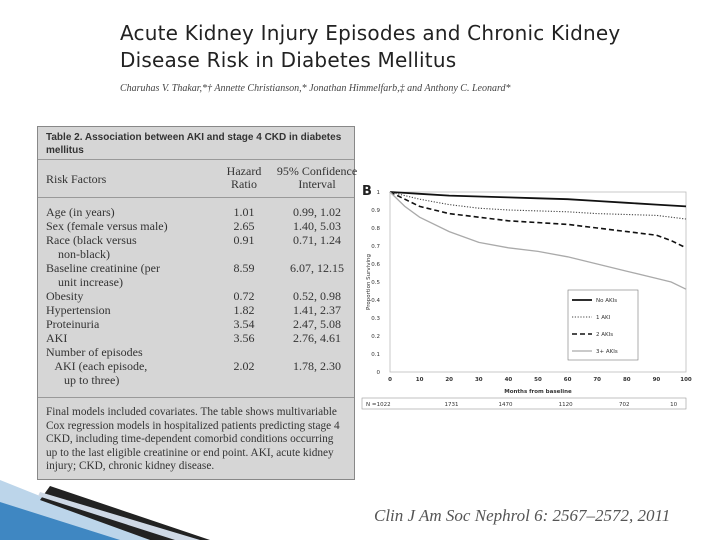 This screenshot has width=720, height=540. Describe the element at coordinates (375, 265) in the screenshot. I see `y-tick-label: 0.6` at that location.